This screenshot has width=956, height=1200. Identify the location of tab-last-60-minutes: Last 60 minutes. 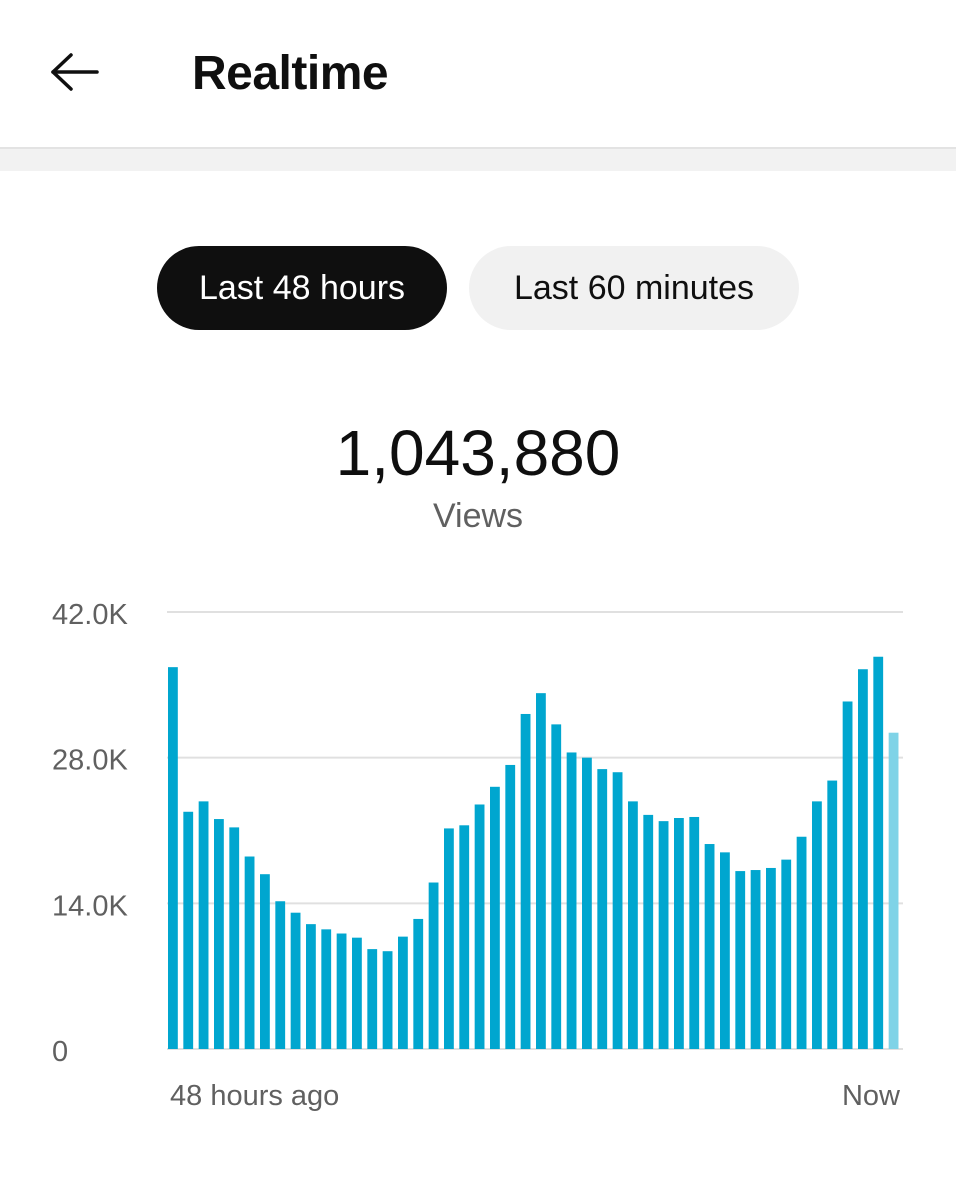
(634, 288).